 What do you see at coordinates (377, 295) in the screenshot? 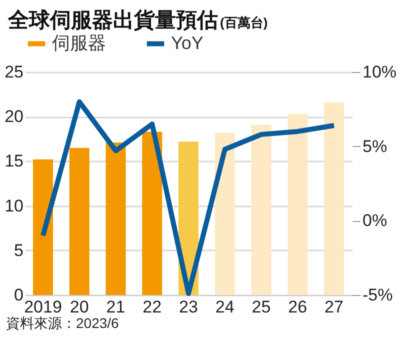
I see `y2-tick-label: -5%` at bounding box center [377, 295].